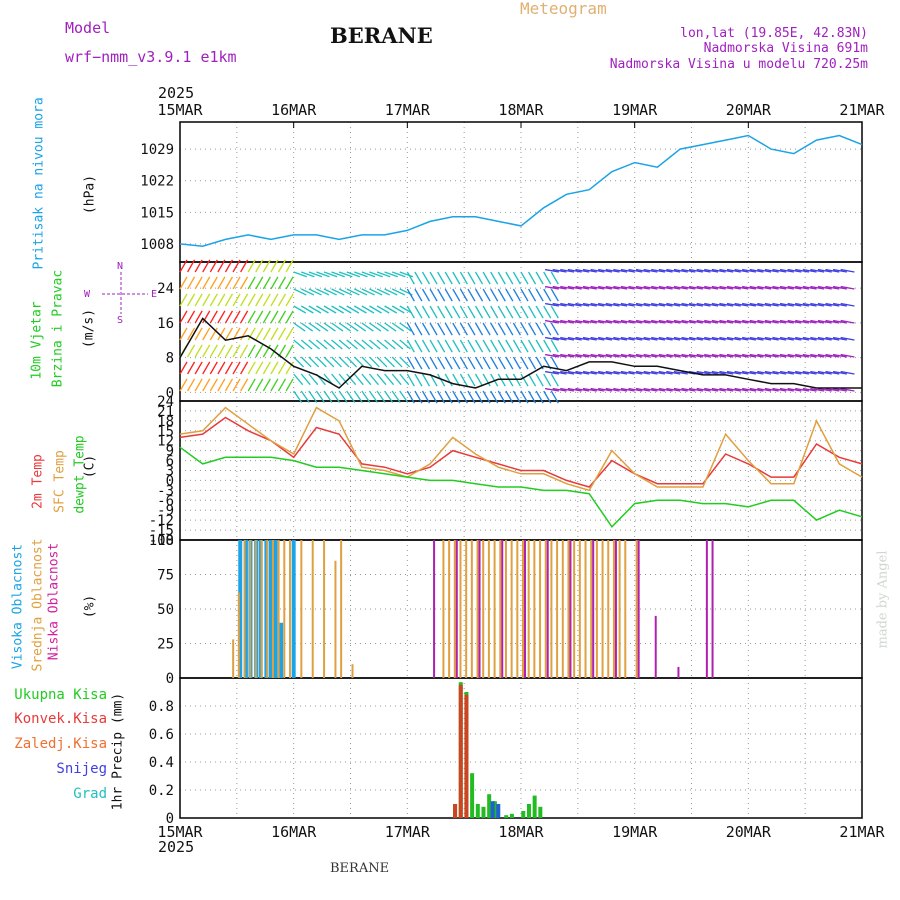  What do you see at coordinates (635, 832) in the screenshot?
I see `x-tick-label-bottom: 19MAR` at bounding box center [635, 832].